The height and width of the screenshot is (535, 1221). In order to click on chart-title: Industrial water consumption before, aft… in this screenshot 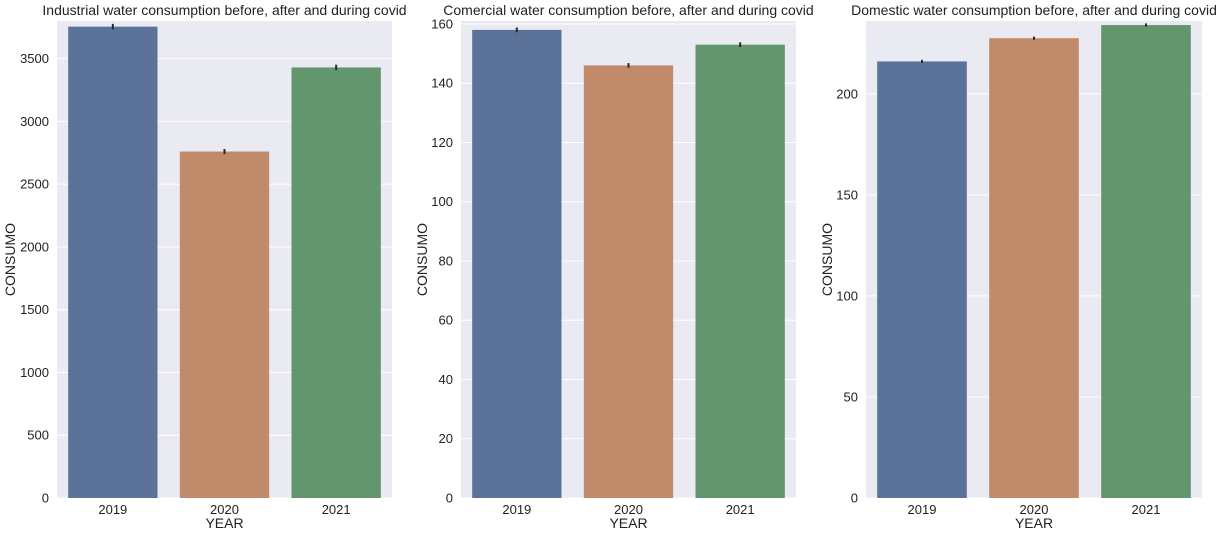, I will do `click(224, 10)`.